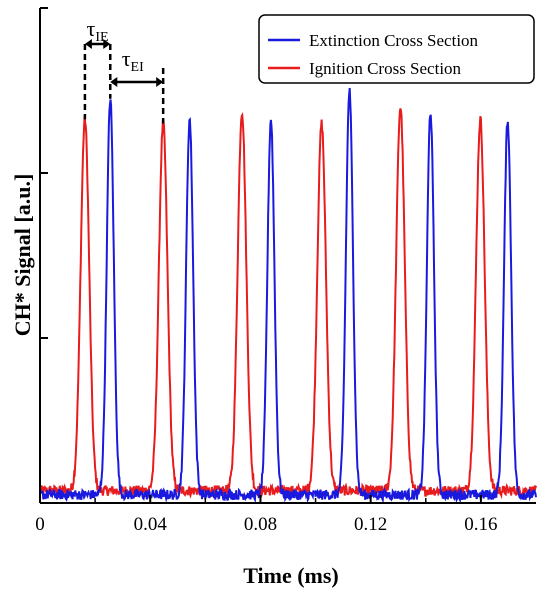  I want to click on x-axis-title: Time (ms), so click(291, 575).